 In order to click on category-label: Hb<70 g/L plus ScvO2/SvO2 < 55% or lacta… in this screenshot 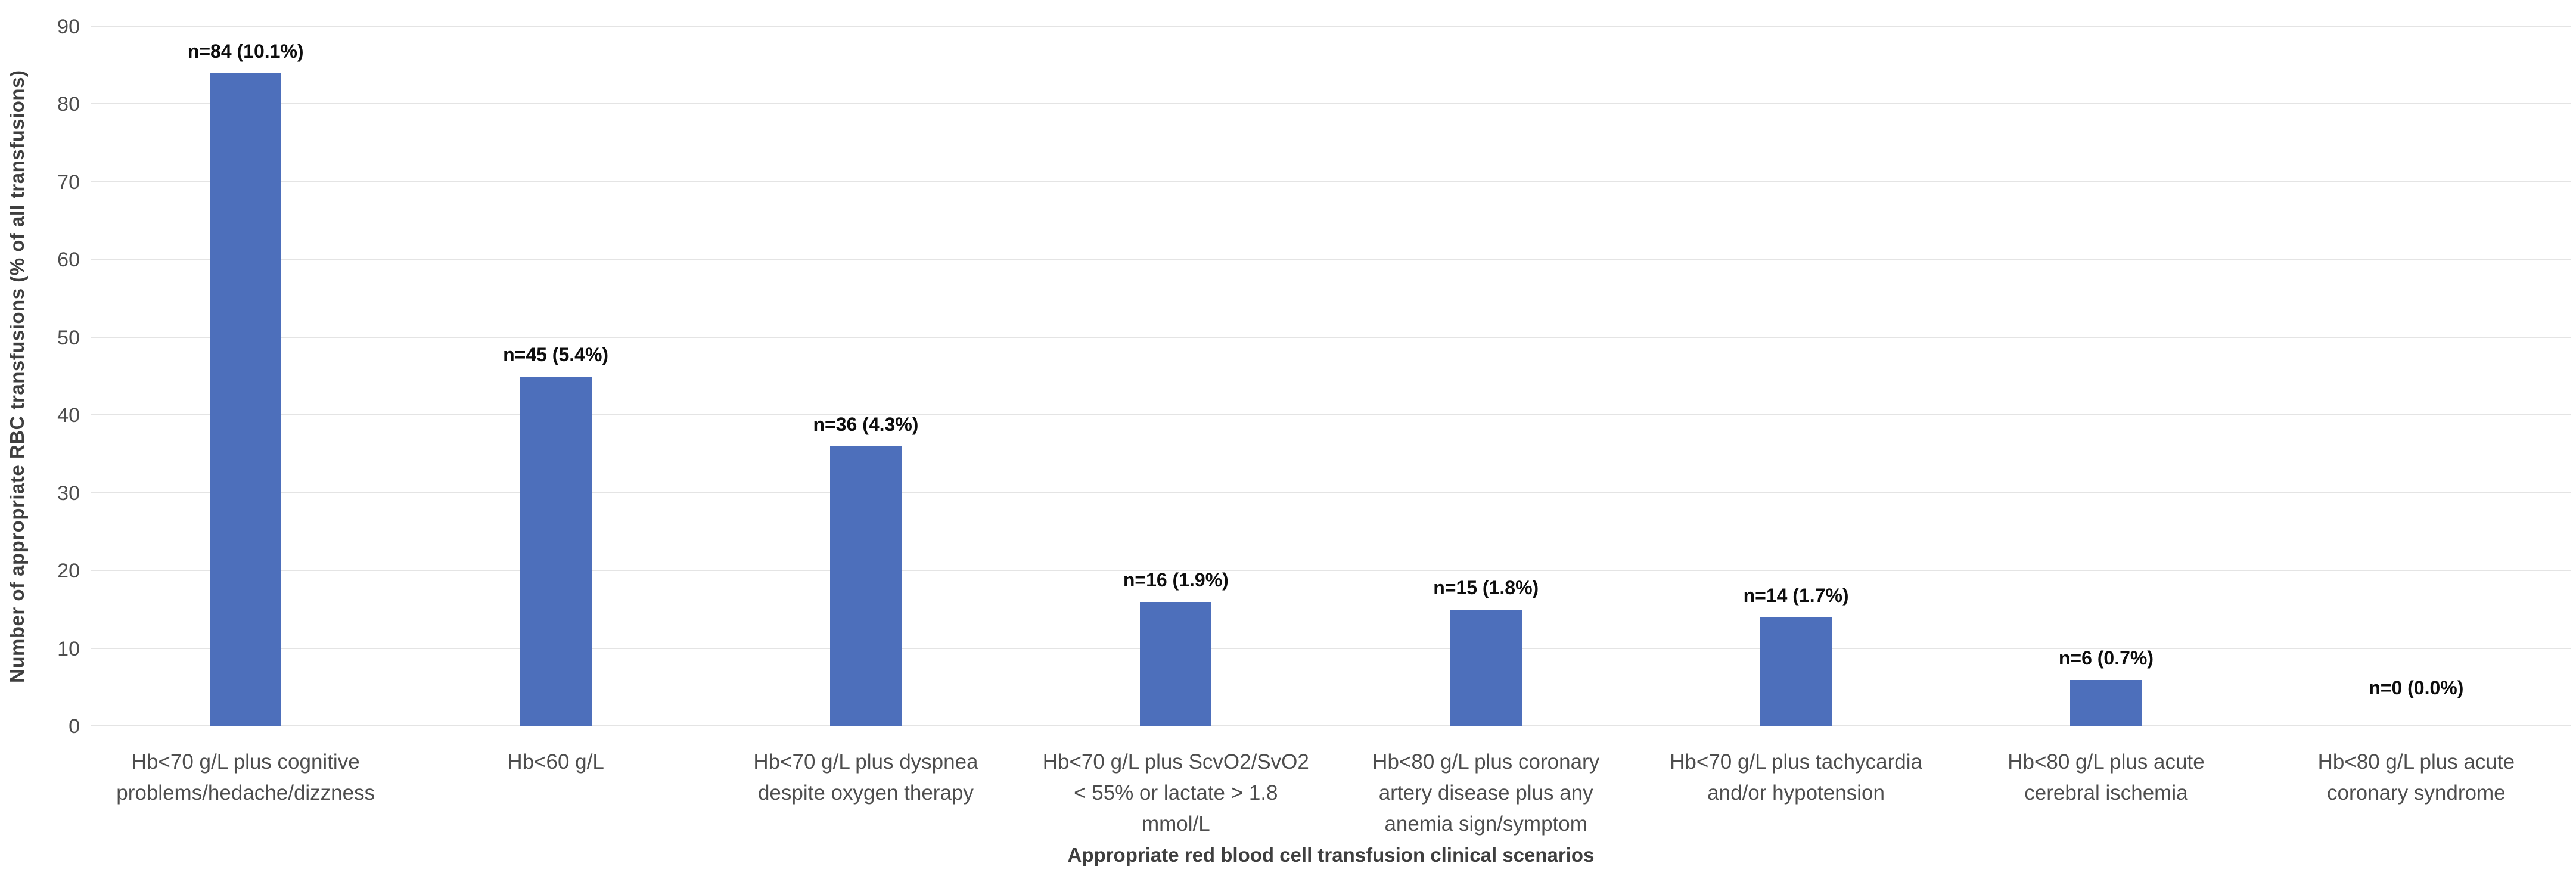, I will do `click(1175, 793)`.